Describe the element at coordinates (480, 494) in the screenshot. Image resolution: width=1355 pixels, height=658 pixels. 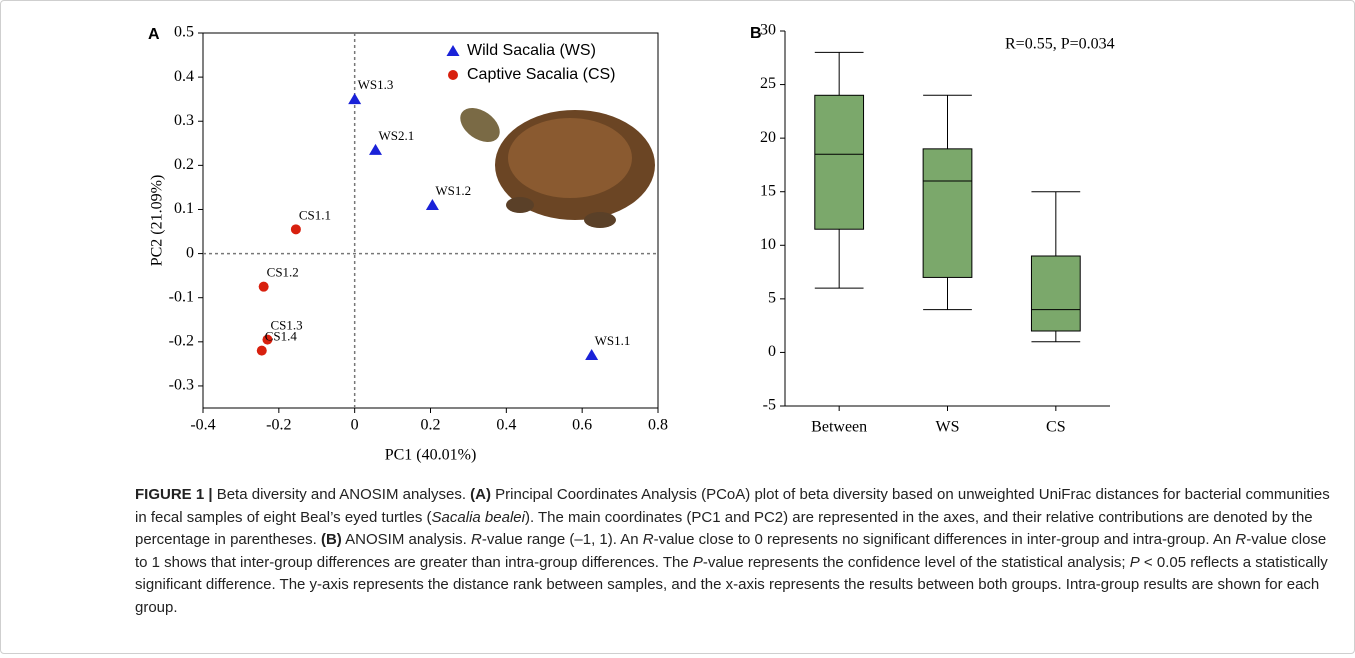
I see `caption-run: (A)` at that location.